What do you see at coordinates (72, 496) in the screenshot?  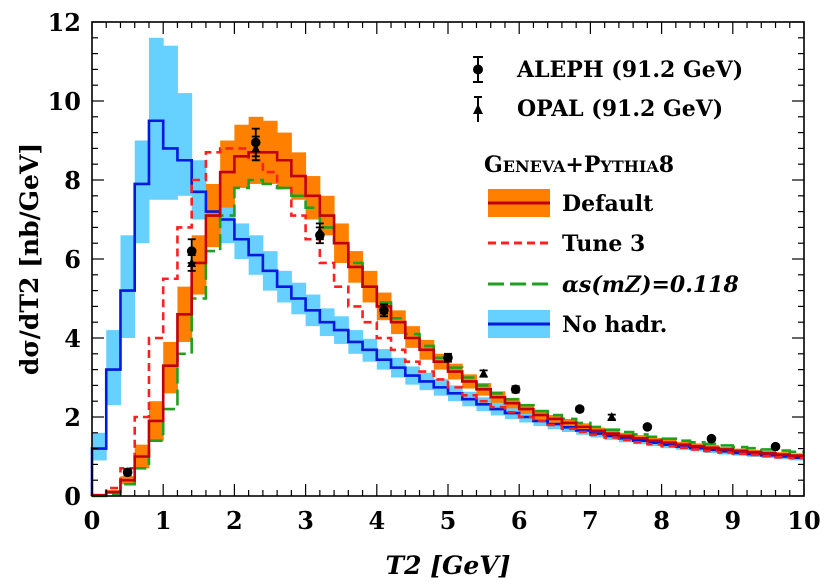 I see `y-tick-label: 0` at bounding box center [72, 496].